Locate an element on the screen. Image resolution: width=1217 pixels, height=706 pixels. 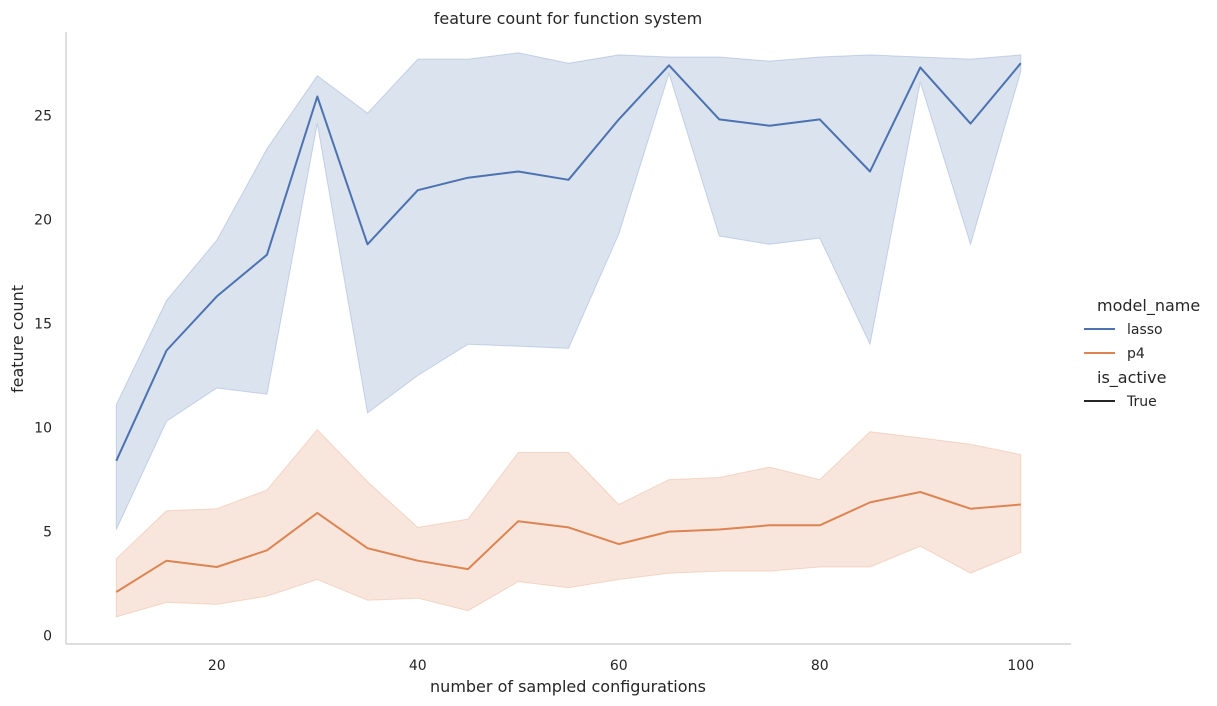
chart-title: feature count for function system is located at coordinates (568, 18).